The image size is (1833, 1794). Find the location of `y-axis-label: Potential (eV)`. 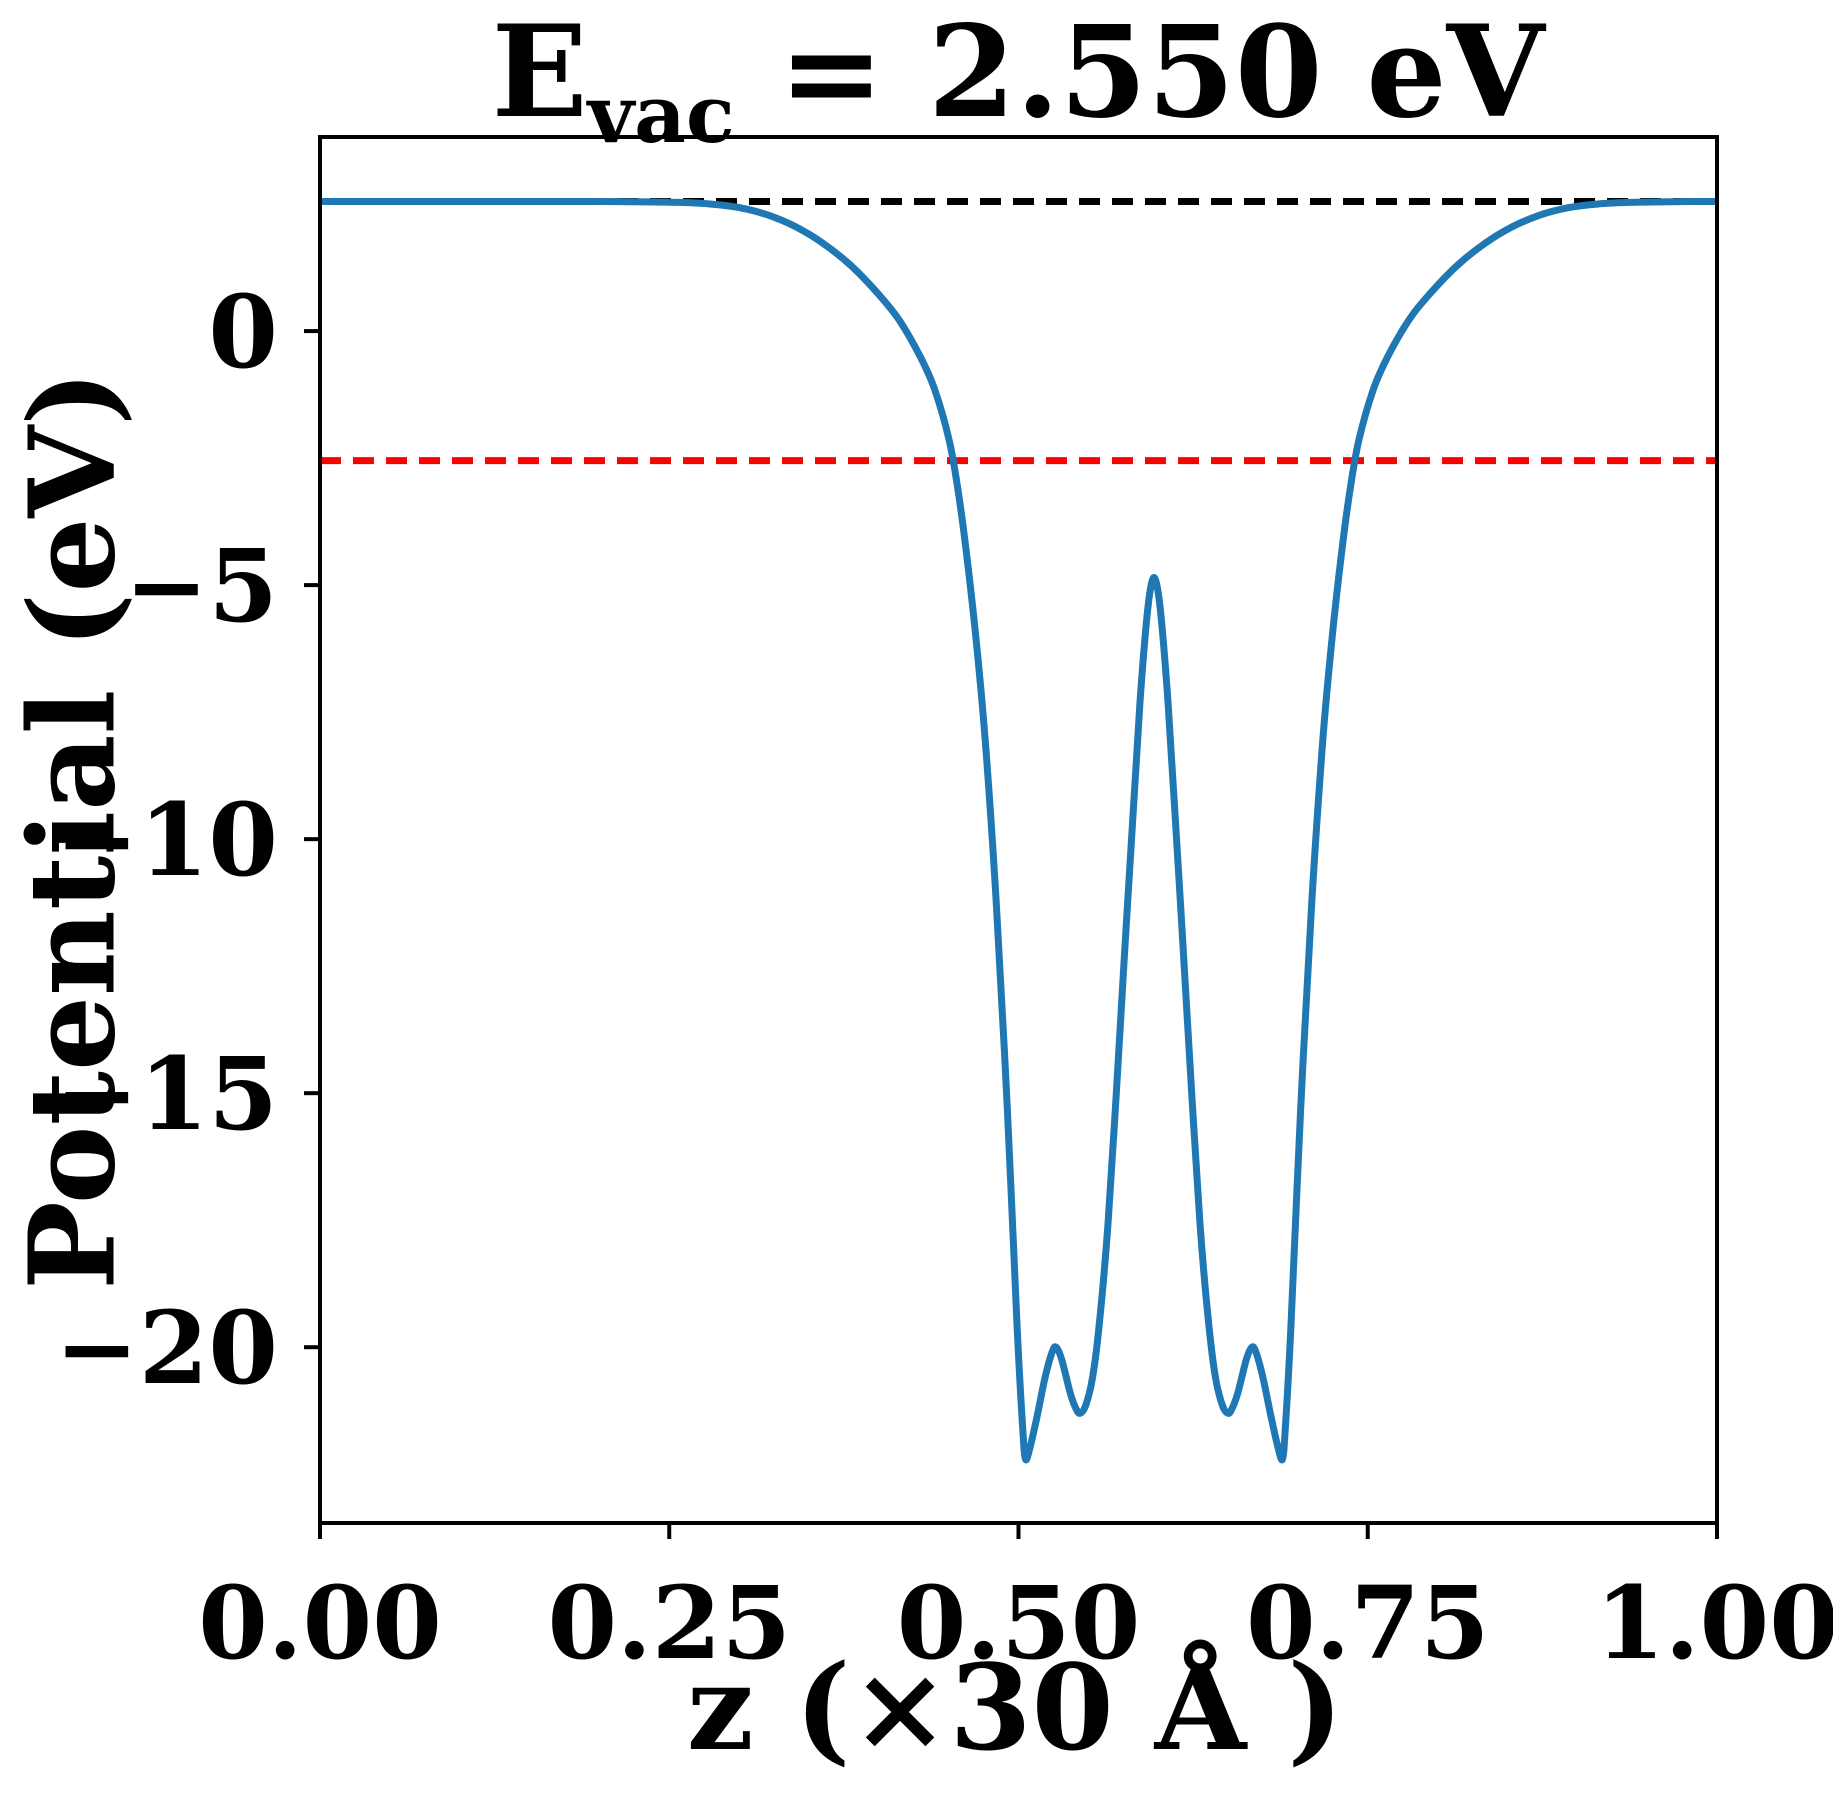

y-axis-label: Potential (eV) is located at coordinates (72, 830).